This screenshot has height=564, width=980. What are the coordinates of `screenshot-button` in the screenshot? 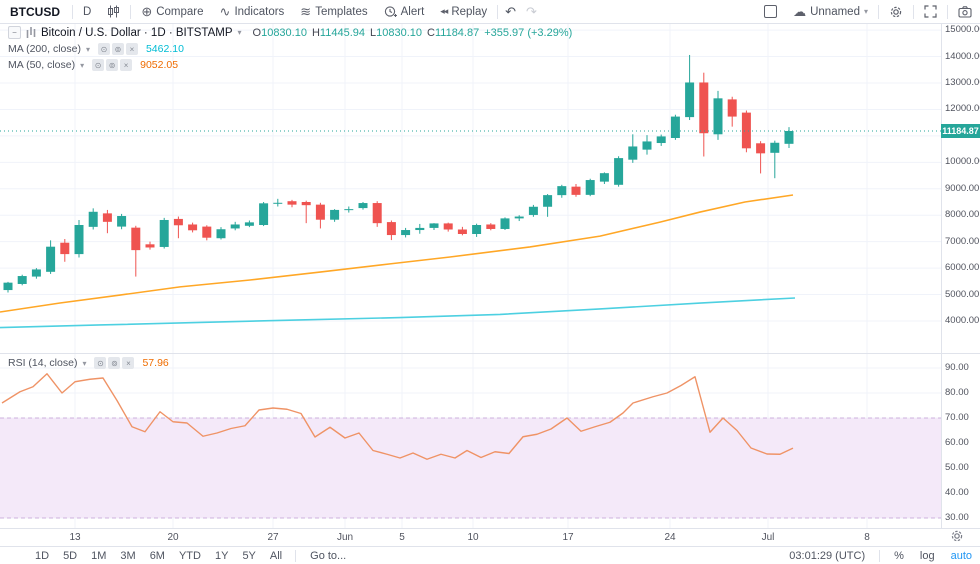 It's located at (965, 11).